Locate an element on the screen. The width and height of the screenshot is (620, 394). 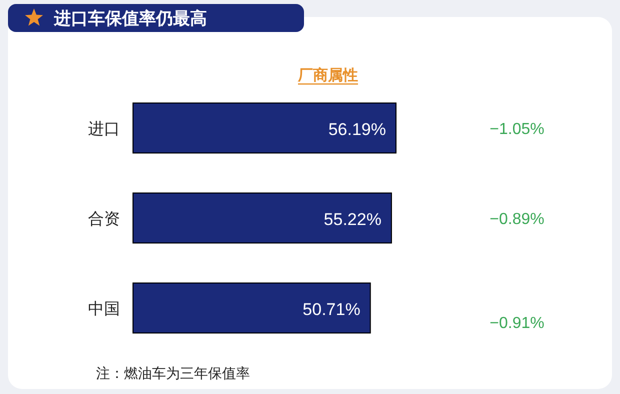
text: 注：燃油车为三年保值率 is located at coordinates (173, 373).